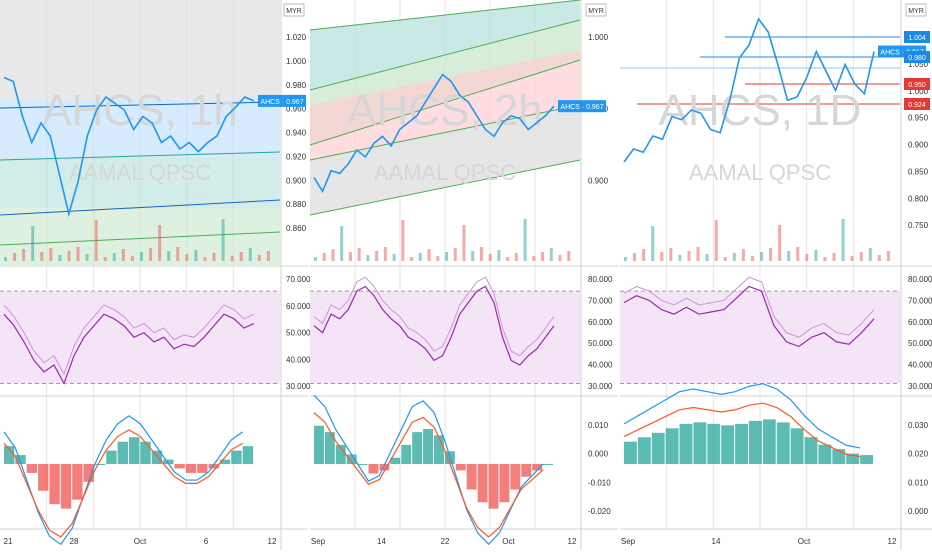 The image size is (932, 555). Describe the element at coordinates (281, 102) in the screenshot. I see `price-badge-label: AHCS · 0.967` at that location.